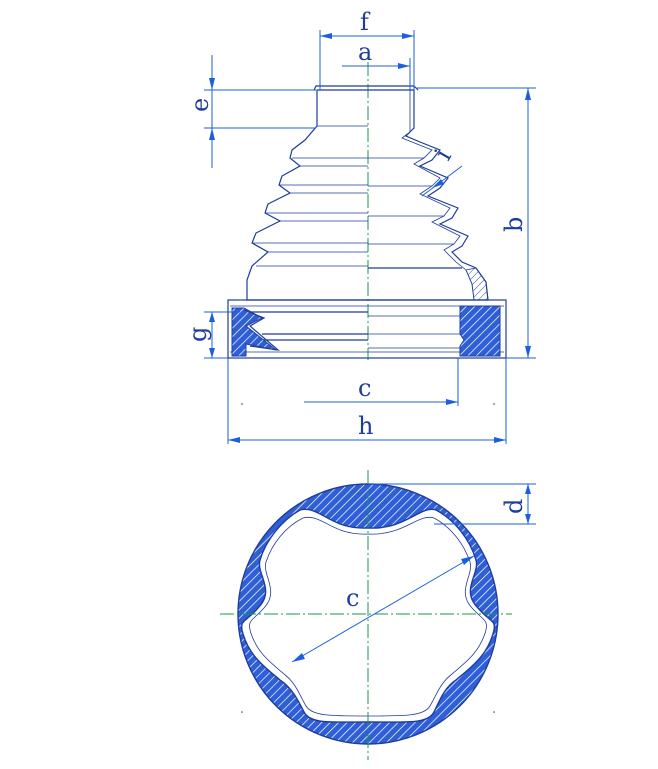  Describe the element at coordinates (383, 609) in the screenshot. I see `dimension-c-plan-line` at that location.